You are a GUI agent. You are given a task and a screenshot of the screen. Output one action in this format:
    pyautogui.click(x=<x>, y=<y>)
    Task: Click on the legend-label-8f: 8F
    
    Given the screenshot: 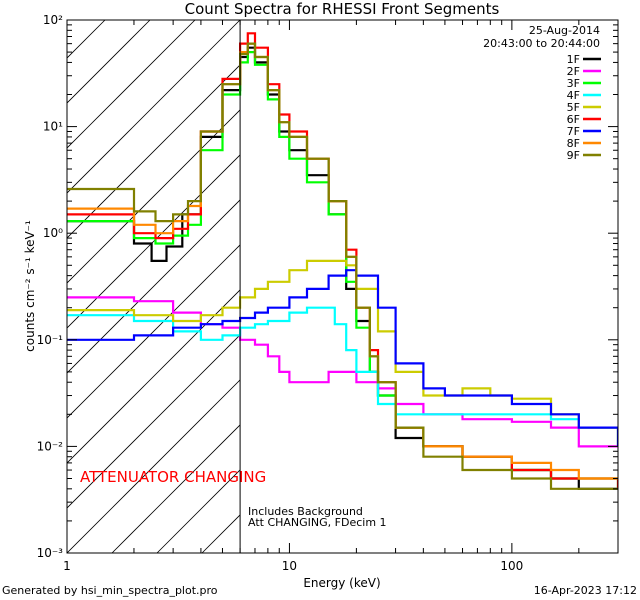 What is the action you would take?
    pyautogui.click(x=573, y=143)
    